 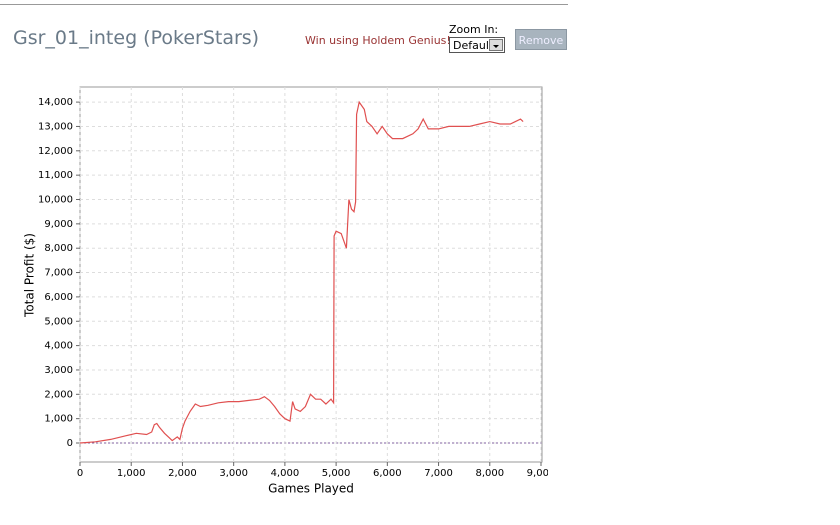 I want to click on zoom-select: Default, so click(x=477, y=45).